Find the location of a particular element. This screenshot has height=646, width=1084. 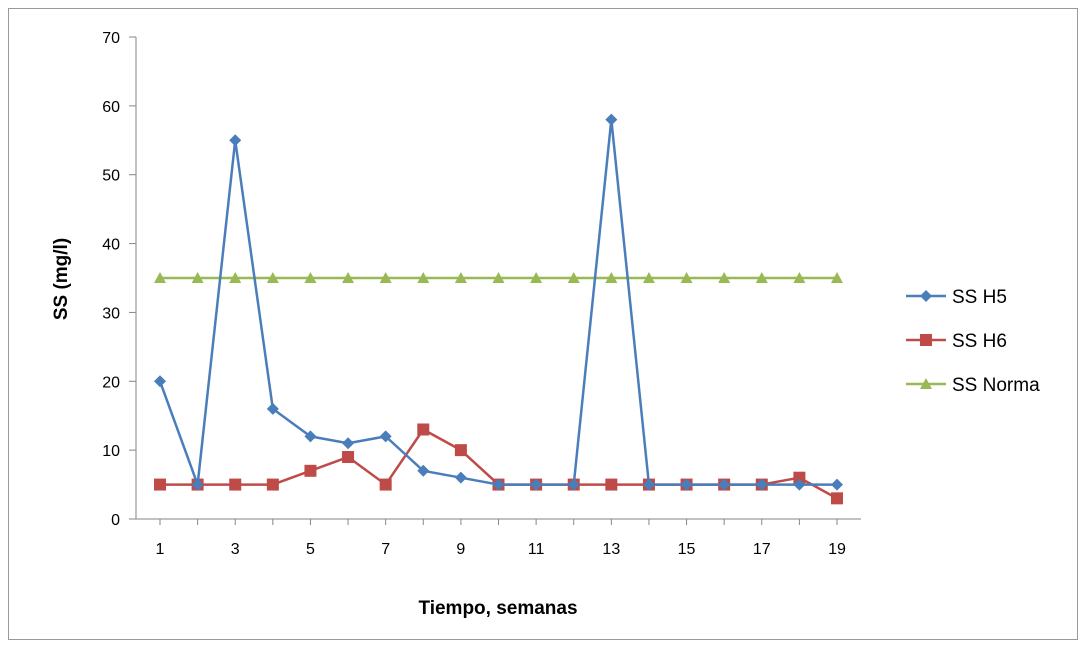

y-axis-title: SS (mg/l) is located at coordinates (61, 279).